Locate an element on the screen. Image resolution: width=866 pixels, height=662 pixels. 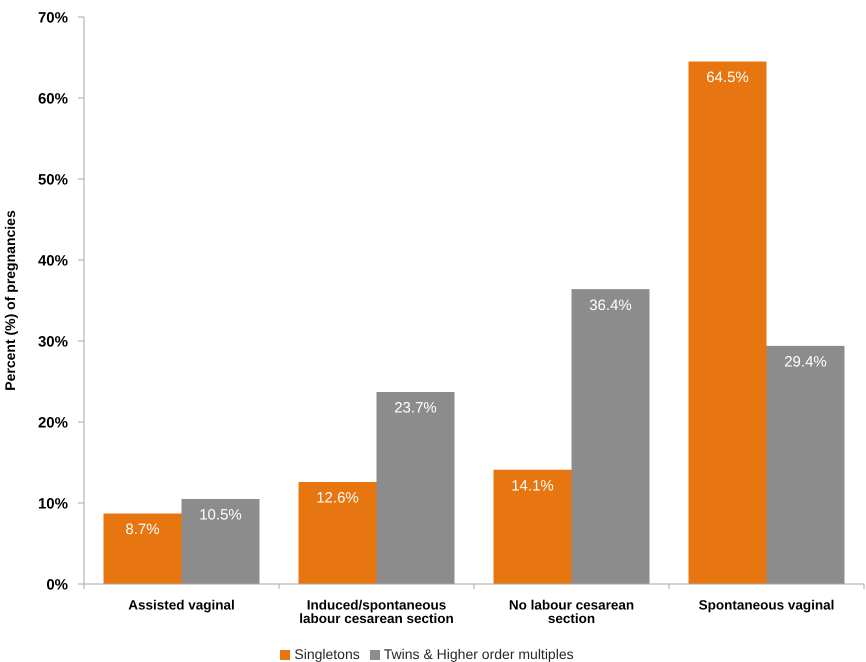
y-tick-label: 40% is located at coordinates (53, 261).